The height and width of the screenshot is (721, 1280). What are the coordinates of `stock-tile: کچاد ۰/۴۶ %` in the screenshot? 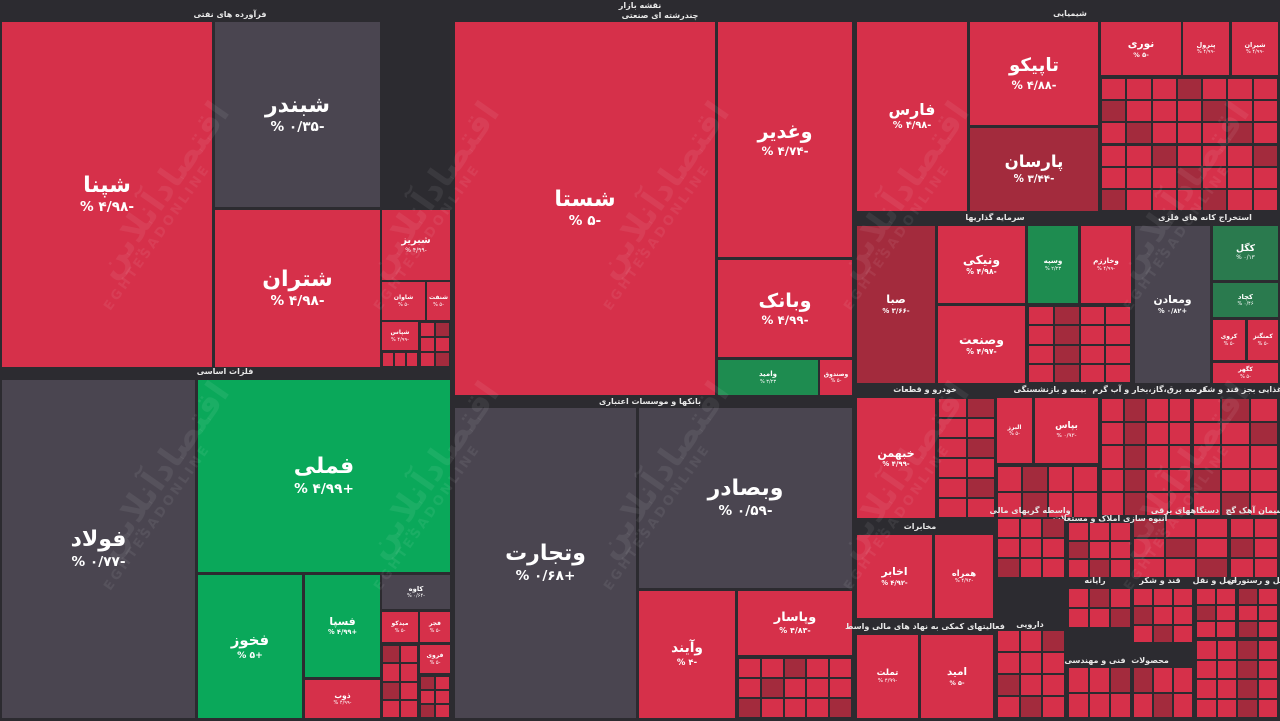 It's located at (1245, 300).